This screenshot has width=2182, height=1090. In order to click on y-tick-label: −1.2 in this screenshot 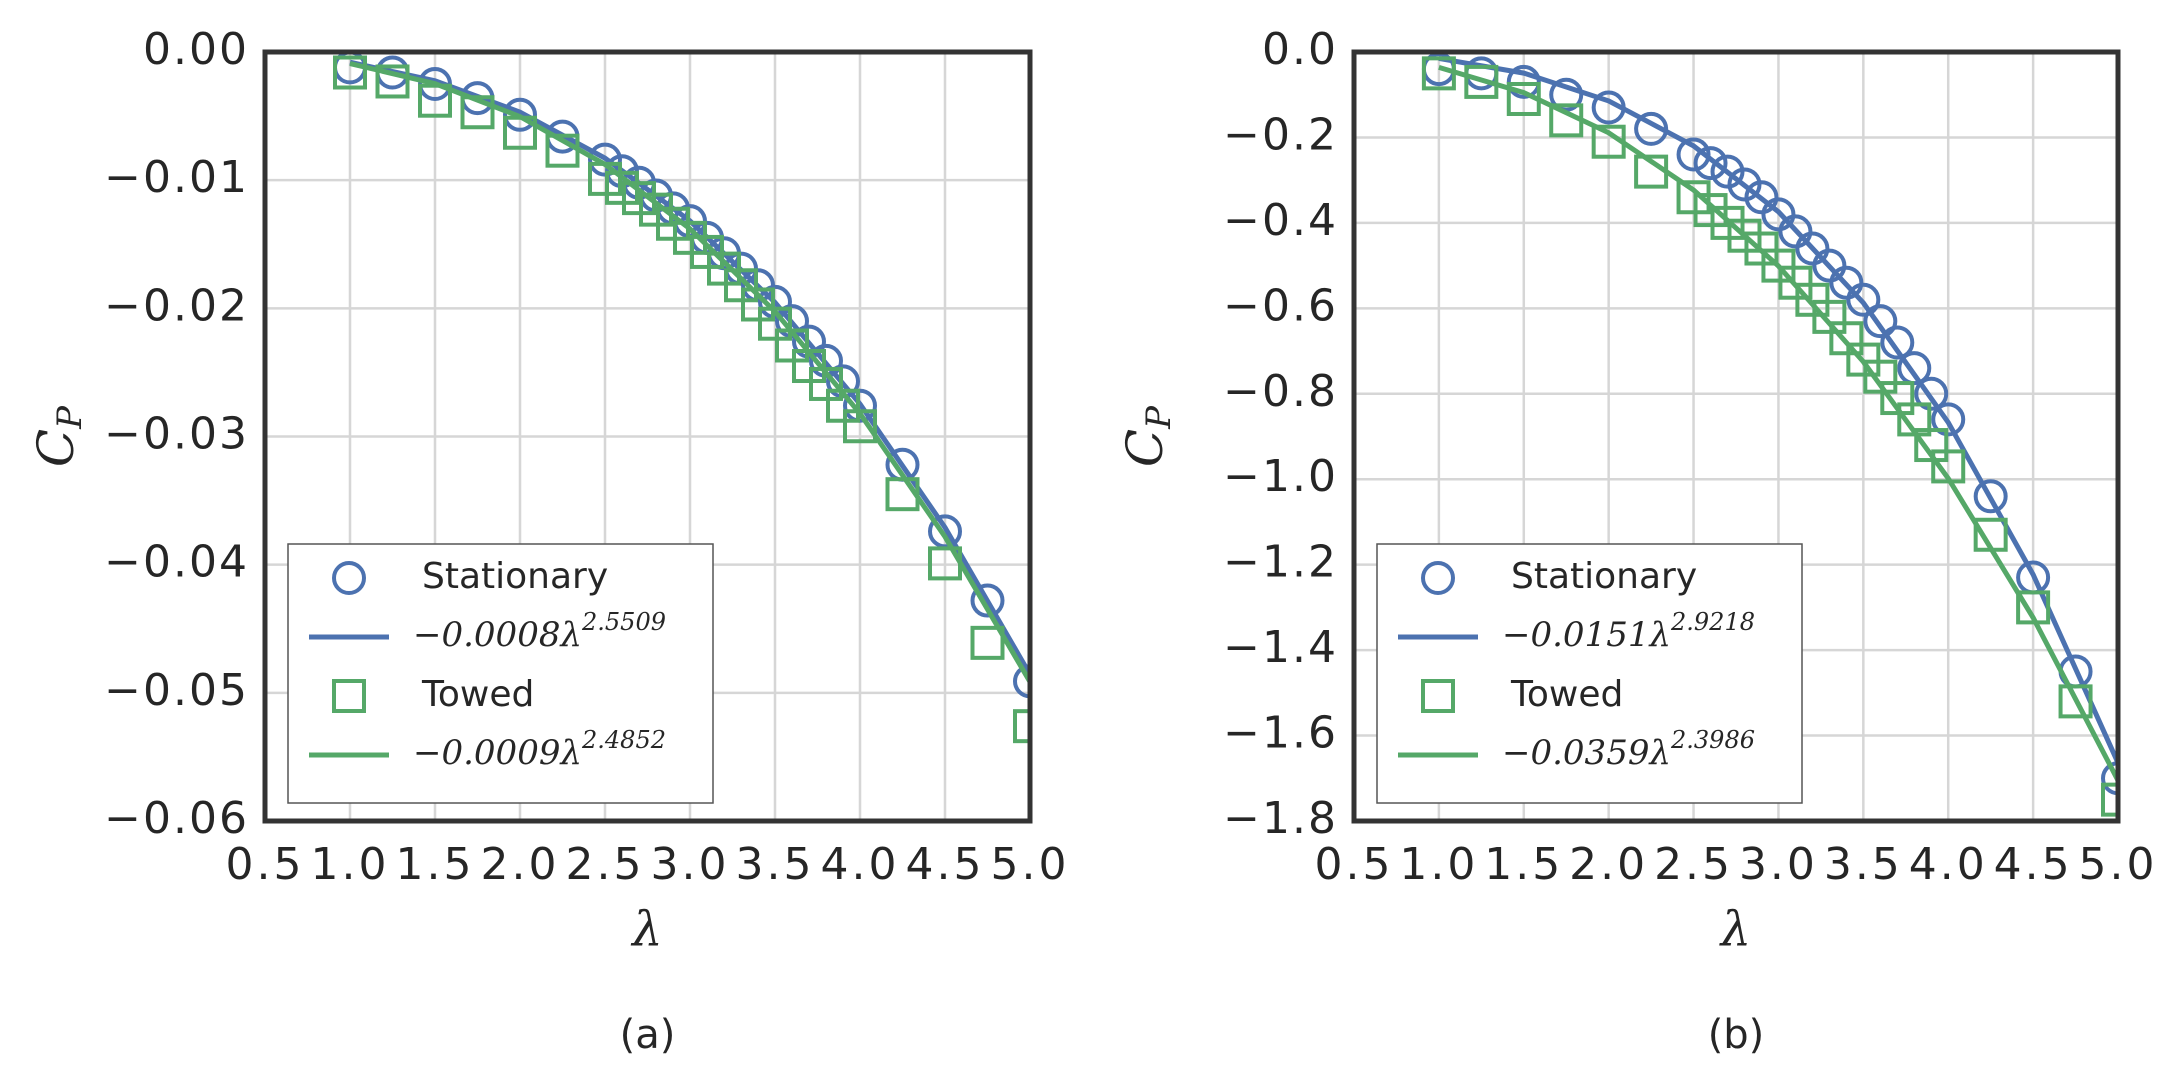, I will do `click(1280, 562)`.